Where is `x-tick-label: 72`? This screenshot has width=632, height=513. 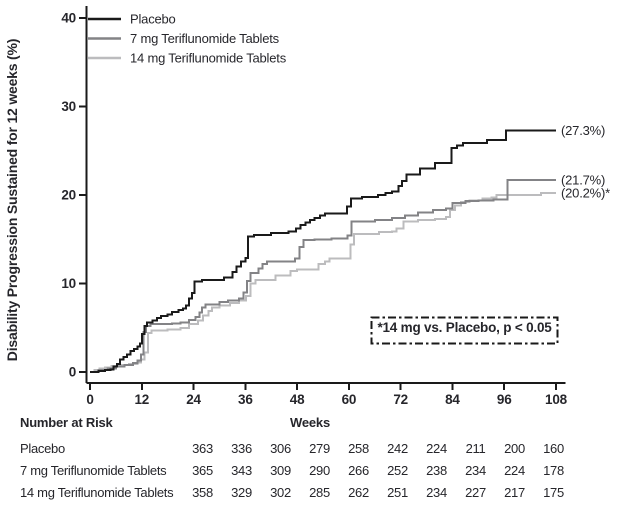 x-tick-label: 72 is located at coordinates (400, 399).